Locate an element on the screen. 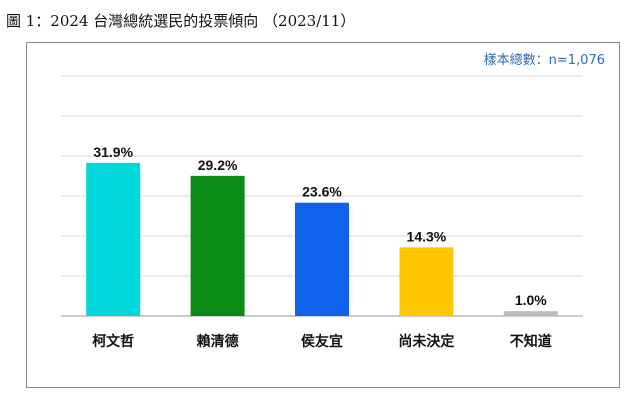 The height and width of the screenshot is (404, 640). data-label: 31.9% is located at coordinates (113, 152).